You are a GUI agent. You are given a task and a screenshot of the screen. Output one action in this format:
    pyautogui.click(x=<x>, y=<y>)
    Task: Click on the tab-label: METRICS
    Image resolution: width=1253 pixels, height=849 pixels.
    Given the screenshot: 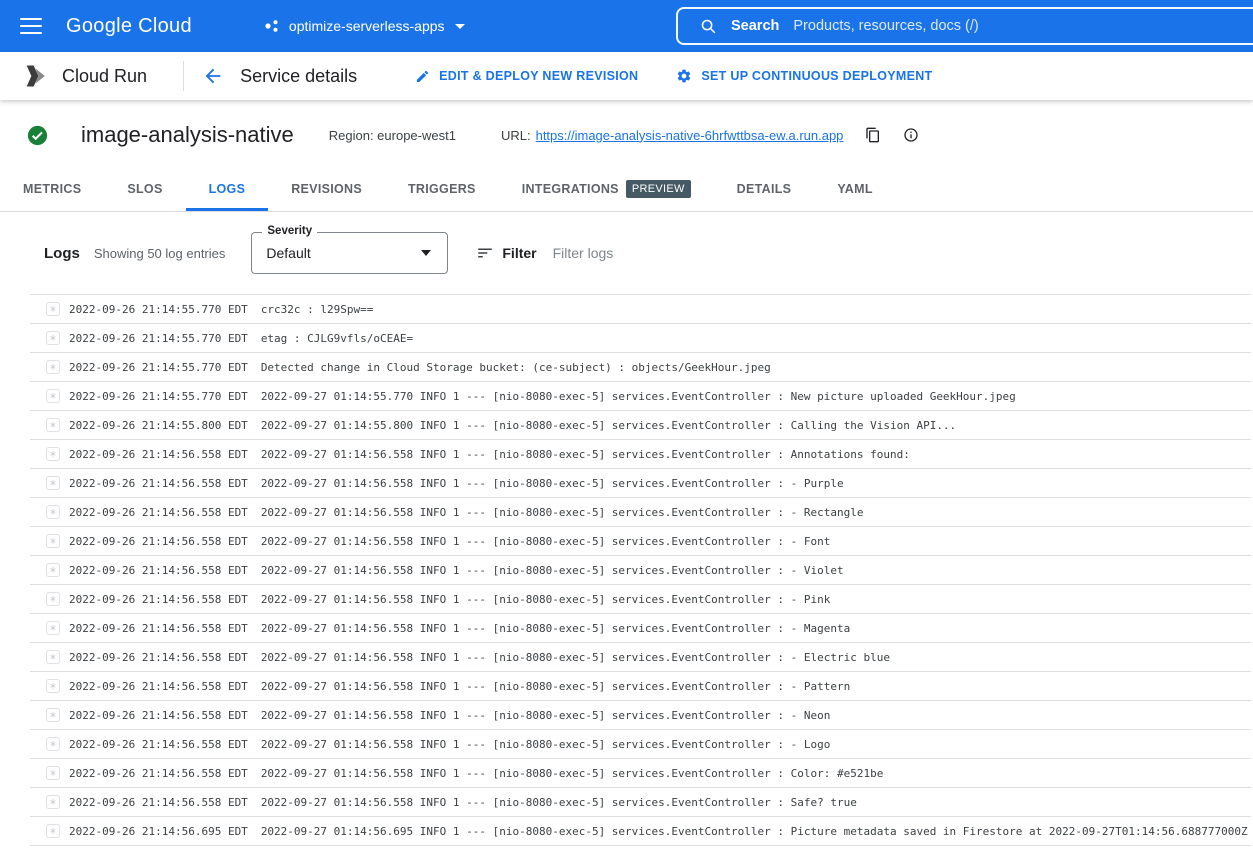 What is the action you would take?
    pyautogui.click(x=52, y=189)
    